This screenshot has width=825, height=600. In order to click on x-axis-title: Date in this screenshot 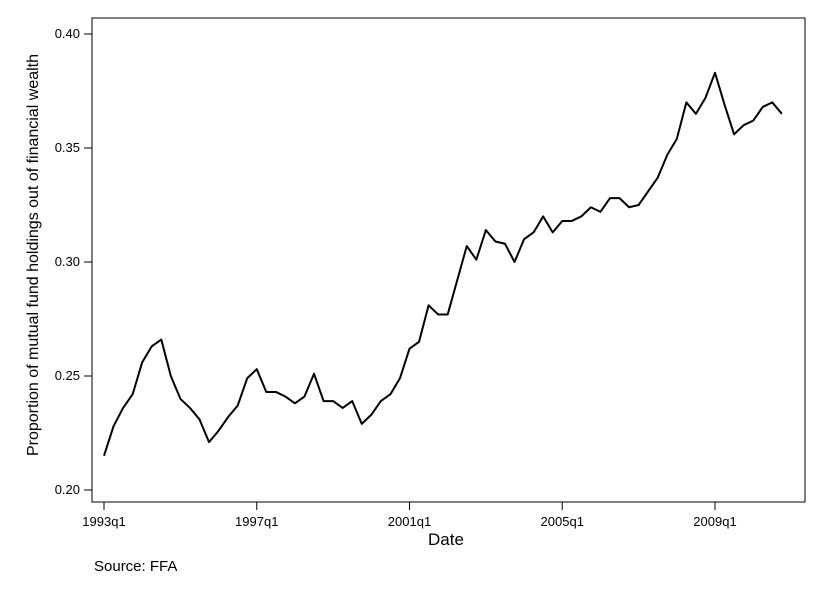, I will do `click(446, 539)`.